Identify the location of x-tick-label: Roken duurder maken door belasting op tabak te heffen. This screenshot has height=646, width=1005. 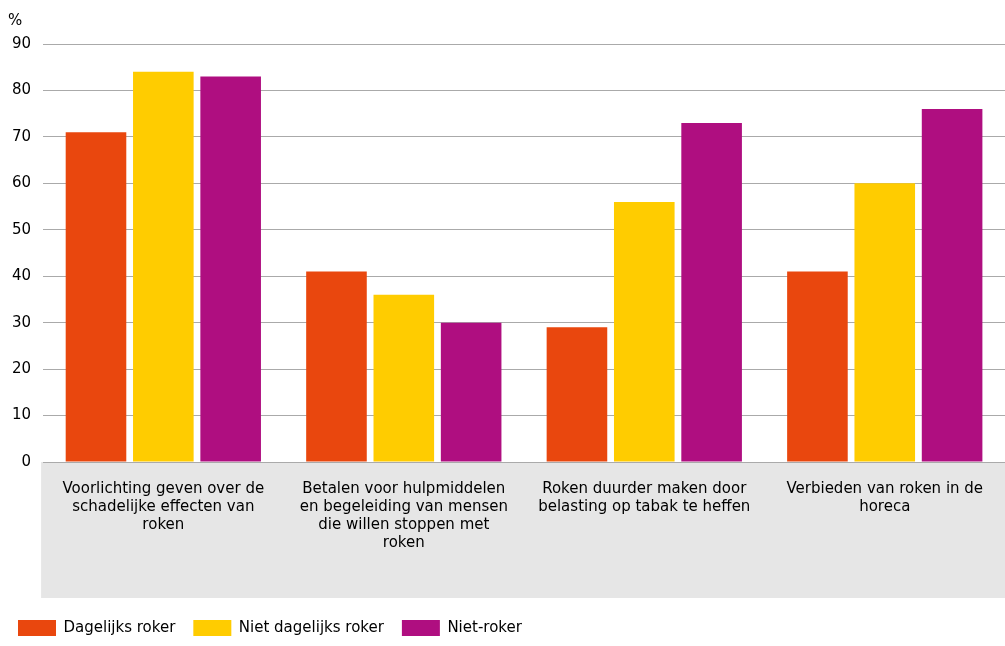
(644, 496).